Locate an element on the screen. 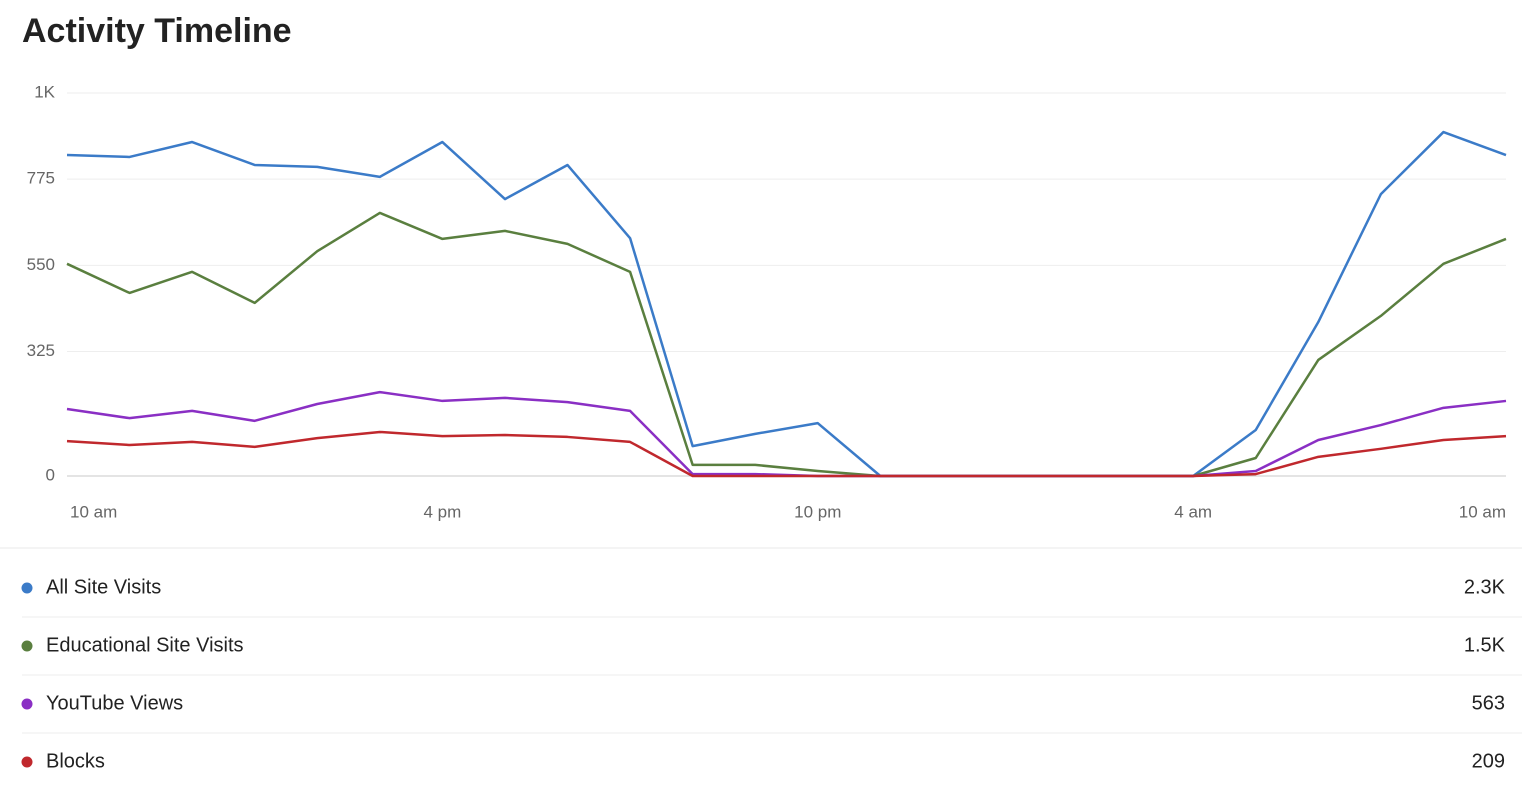  y-tick-label: 1K is located at coordinates (44, 91).